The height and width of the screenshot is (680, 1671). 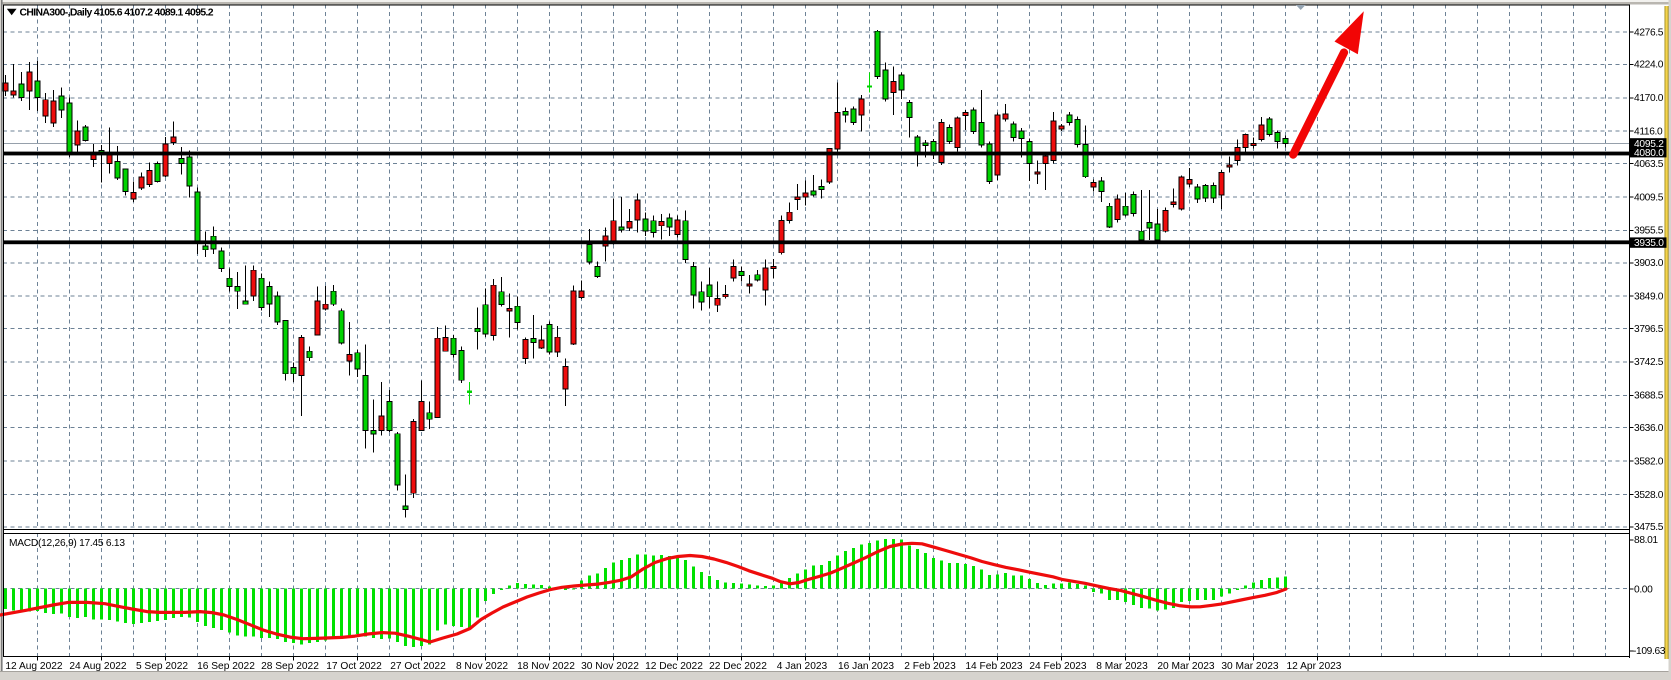 I want to click on svg-text: 3636.0, so click(x=1649, y=428).